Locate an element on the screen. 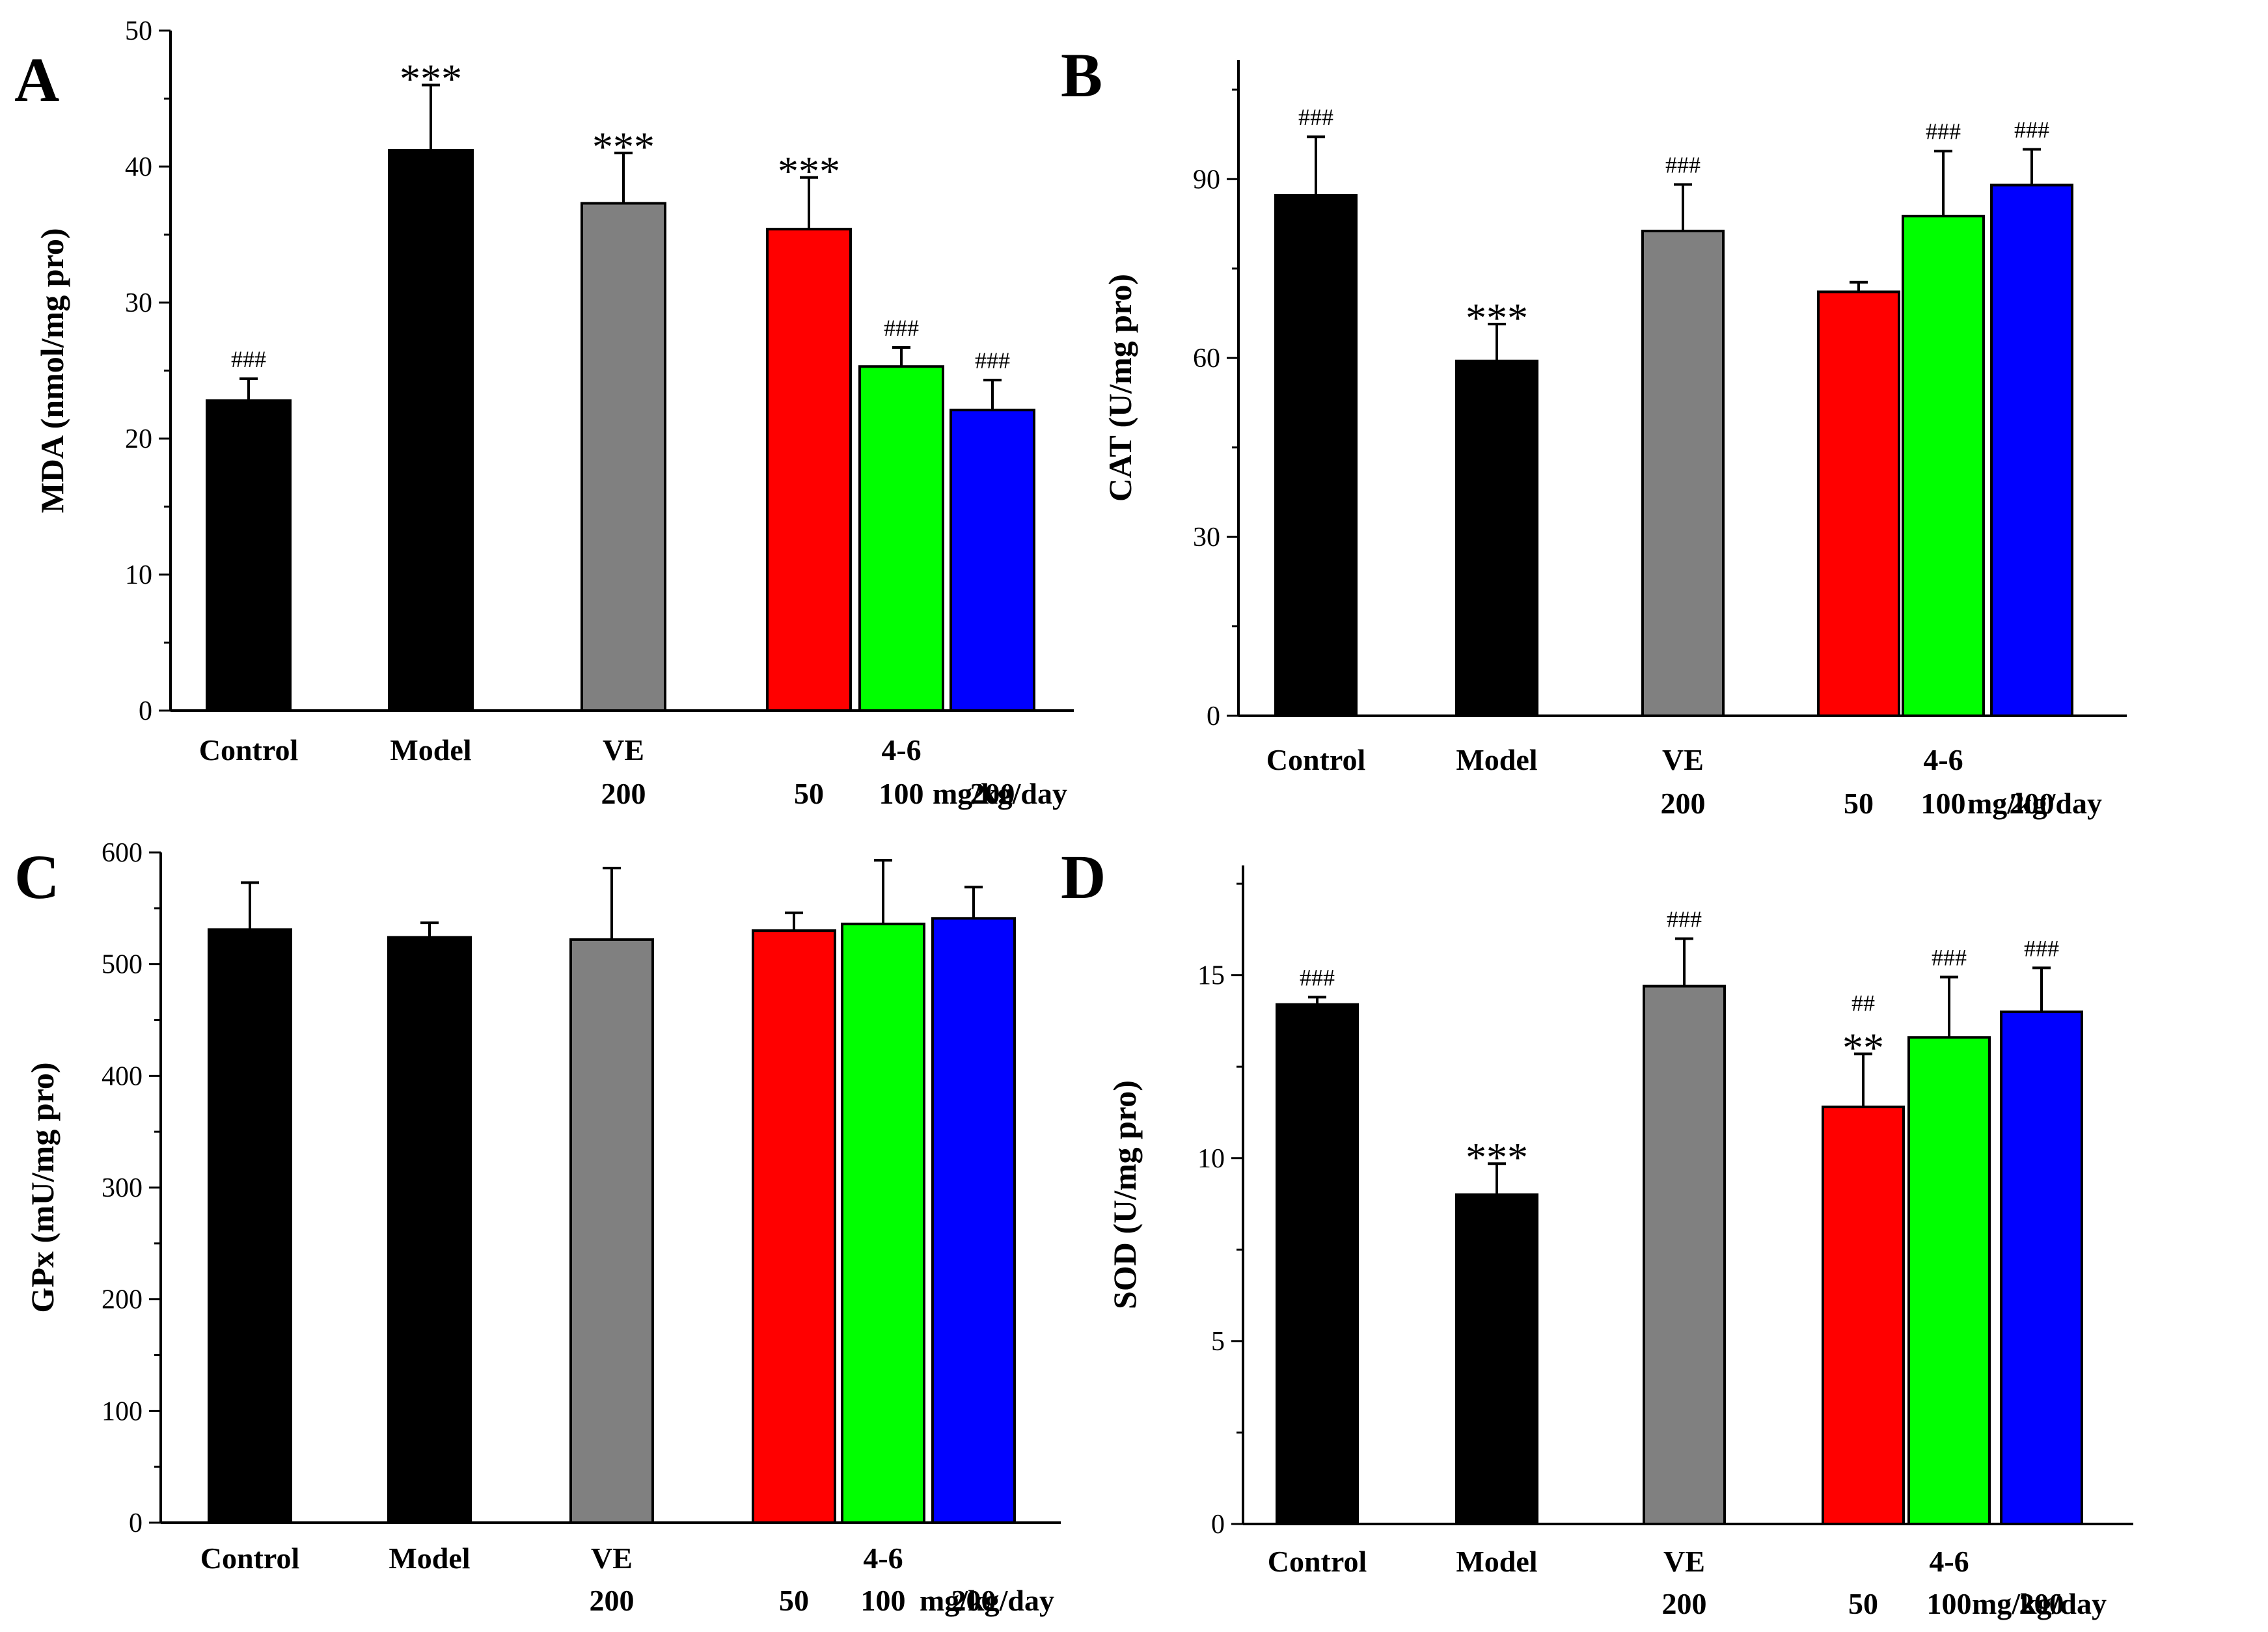 The width and height of the screenshot is (2268, 1632). panel-letter: D is located at coordinates (1083, 877).